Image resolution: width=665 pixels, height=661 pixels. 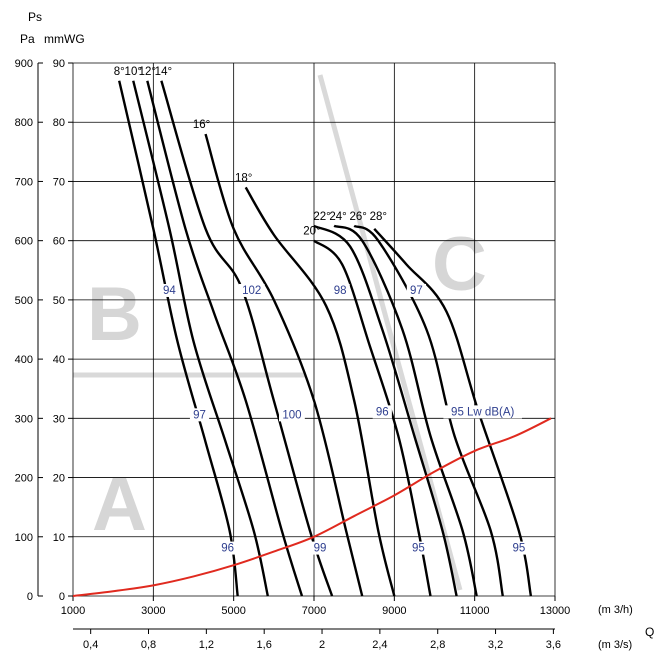 What do you see at coordinates (163, 72) in the screenshot?
I see `angle-label: 14°` at bounding box center [163, 72].